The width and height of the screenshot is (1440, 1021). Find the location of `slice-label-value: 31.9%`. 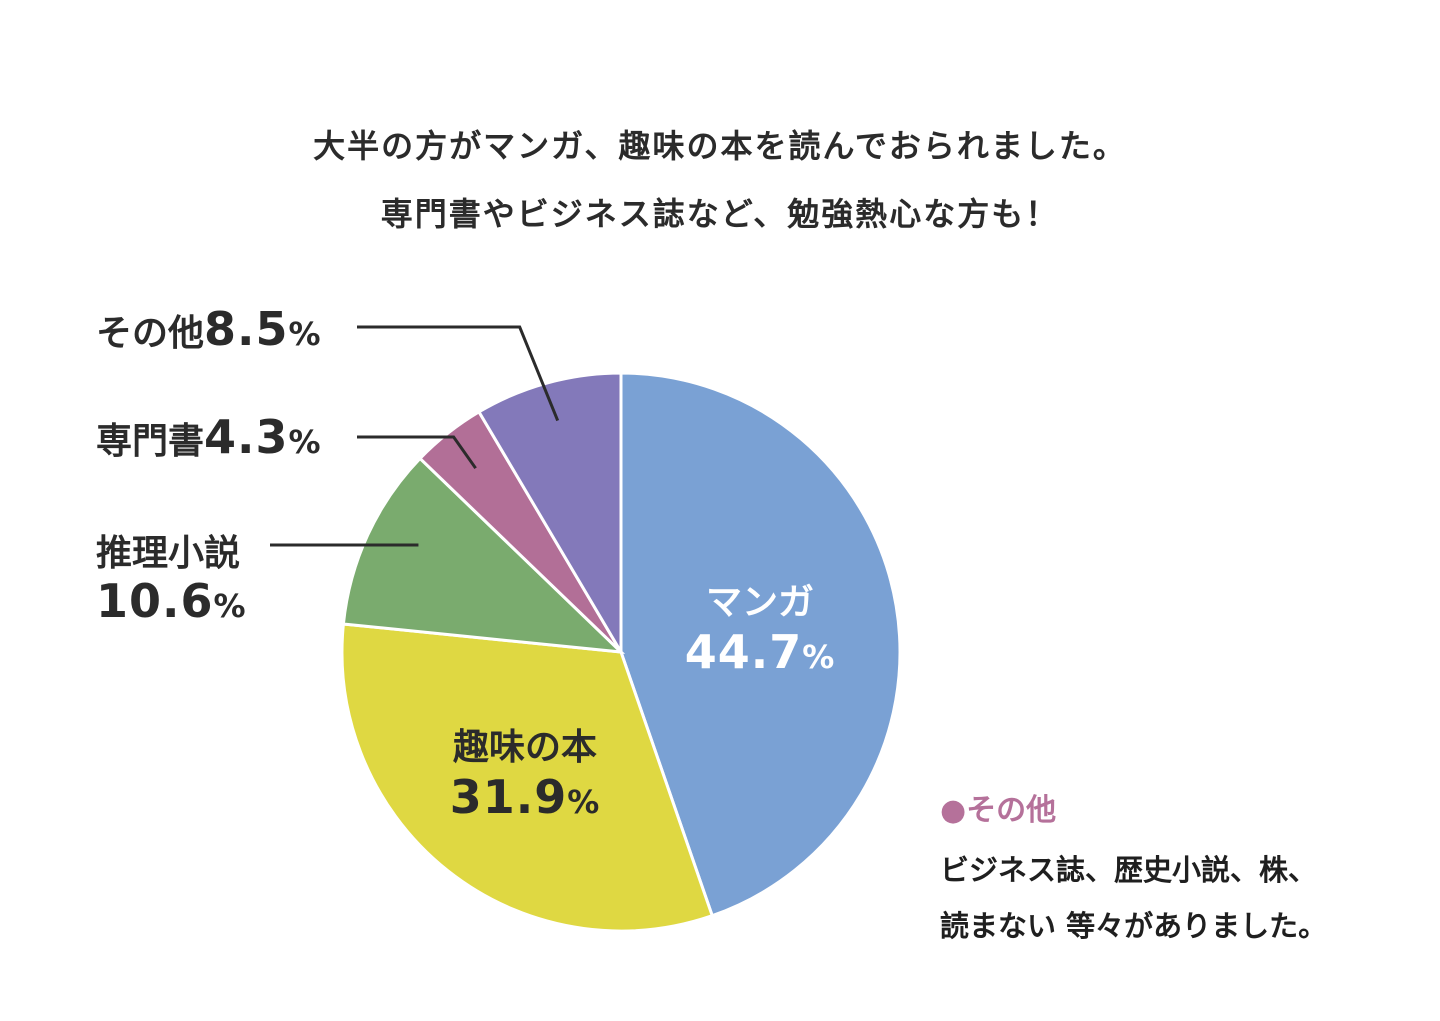

slice-label-value: 31.9% is located at coordinates (525, 797).